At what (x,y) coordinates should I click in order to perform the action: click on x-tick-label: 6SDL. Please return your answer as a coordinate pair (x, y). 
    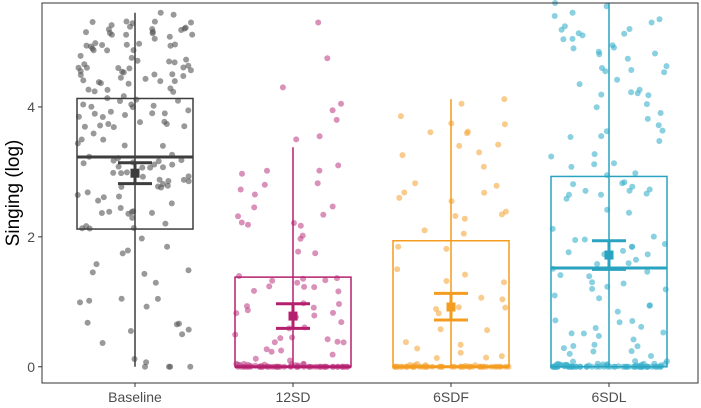
    Looking at the image, I should click on (608, 397).